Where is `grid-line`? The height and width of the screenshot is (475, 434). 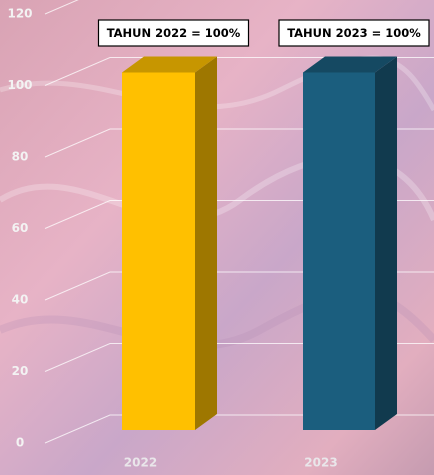 grid-line is located at coordinates (61, 7).